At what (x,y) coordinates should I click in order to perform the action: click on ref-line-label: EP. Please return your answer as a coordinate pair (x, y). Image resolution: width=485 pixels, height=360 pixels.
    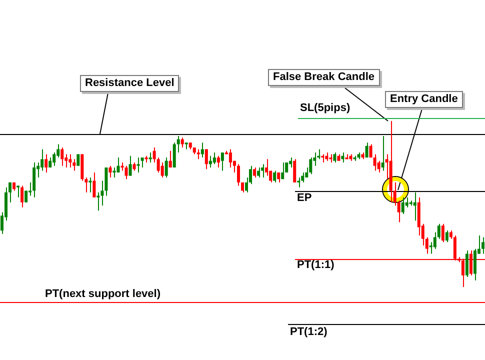
    Looking at the image, I should click on (304, 198).